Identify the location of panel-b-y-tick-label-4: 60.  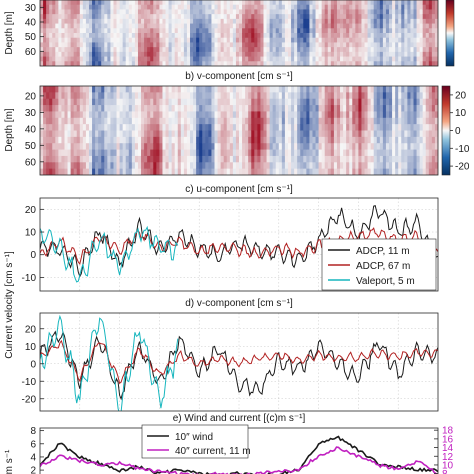
(31, 162).